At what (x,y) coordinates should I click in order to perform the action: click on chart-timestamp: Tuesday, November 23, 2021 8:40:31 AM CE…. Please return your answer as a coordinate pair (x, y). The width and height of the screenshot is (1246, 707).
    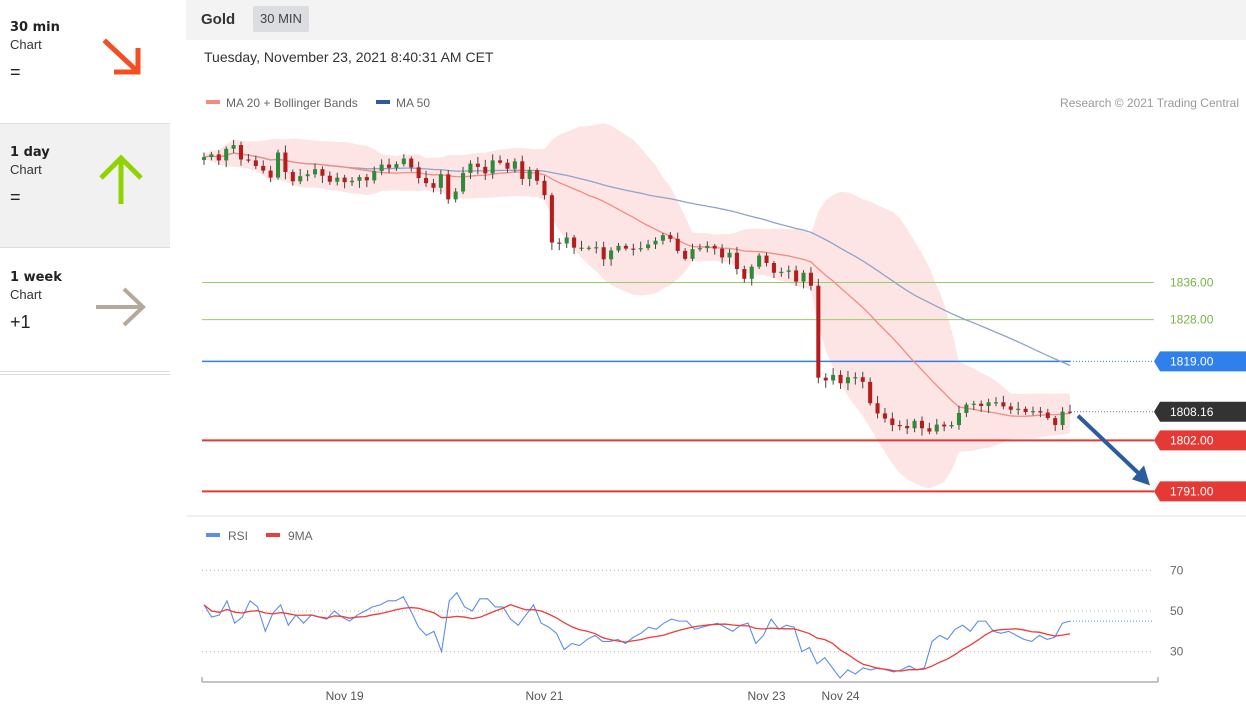
    Looking at the image, I should click on (349, 57).